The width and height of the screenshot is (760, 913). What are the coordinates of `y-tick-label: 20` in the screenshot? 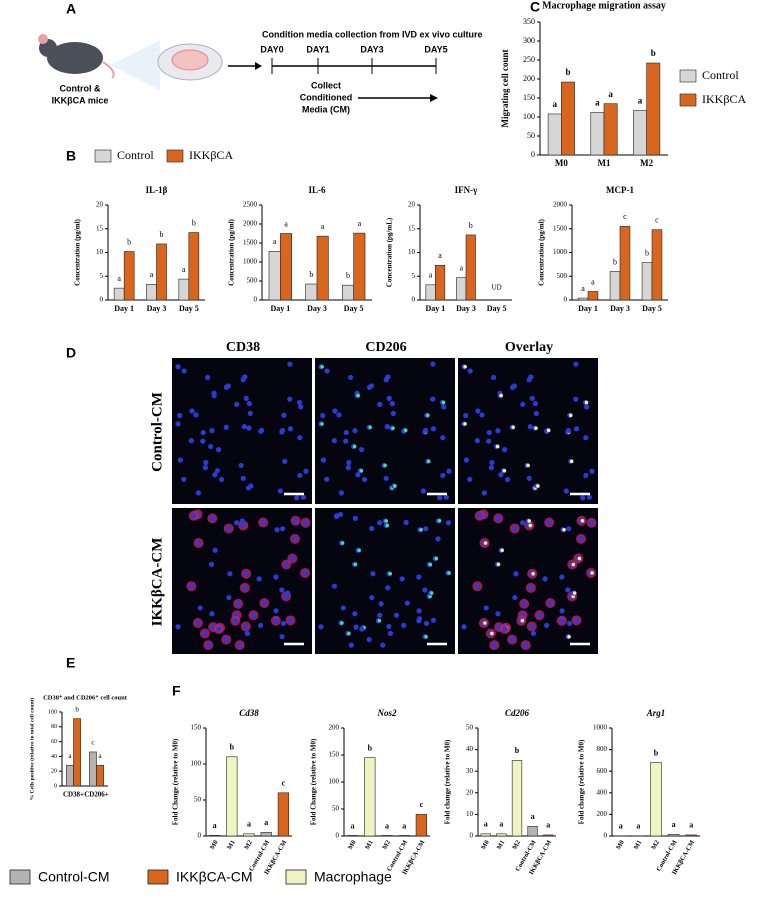 It's located at (412, 205).